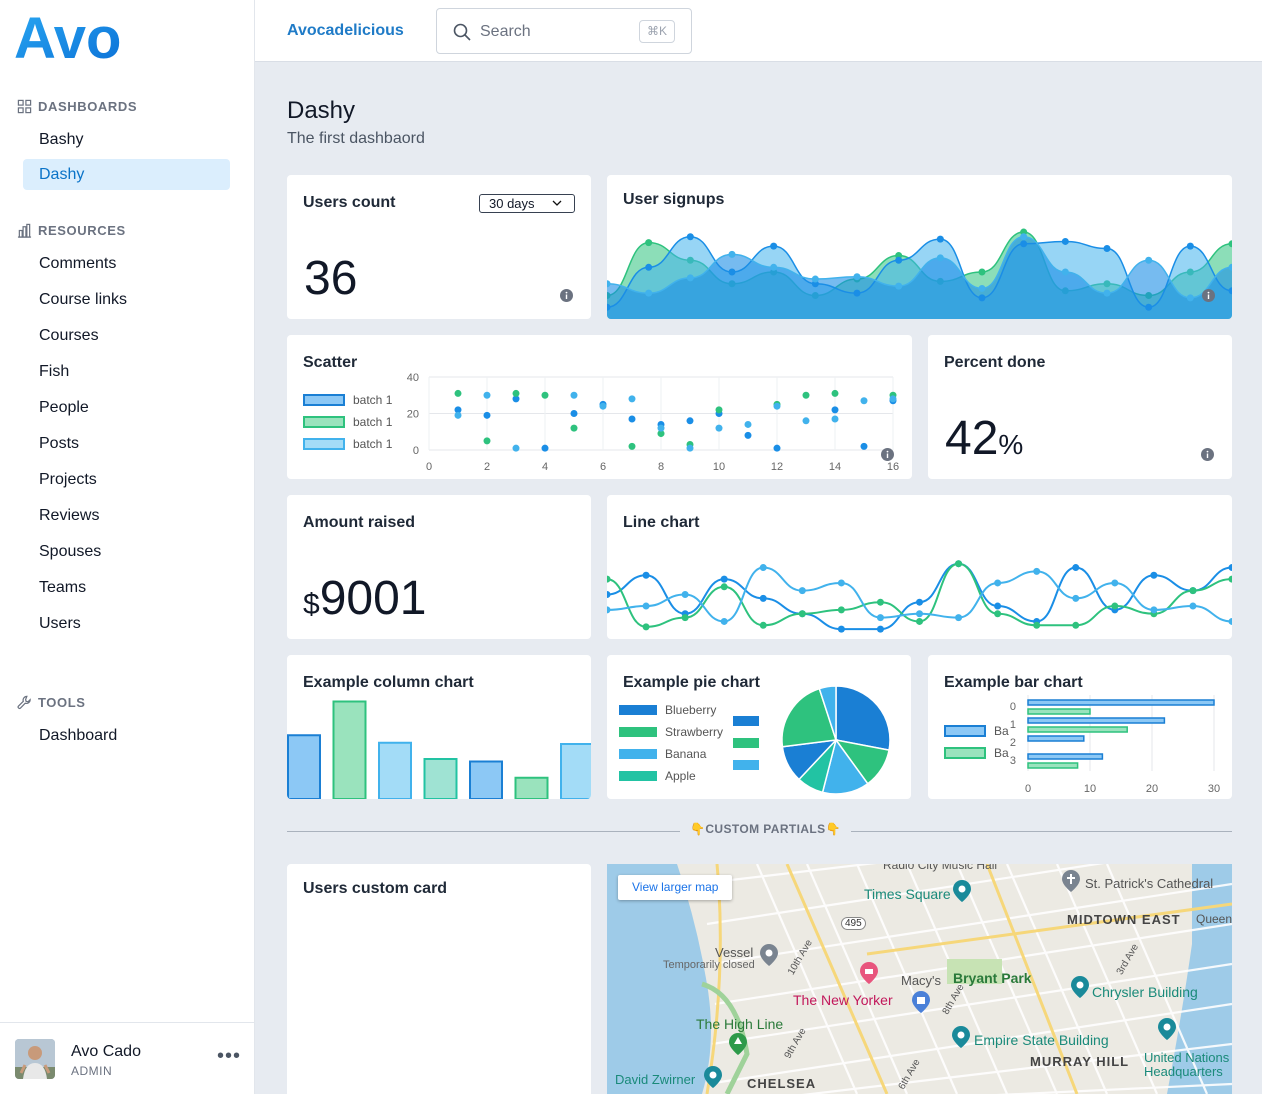 This screenshot has height=1094, width=1262. What do you see at coordinates (364, 598) in the screenshot?
I see `amount-raised-value: $9001` at bounding box center [364, 598].